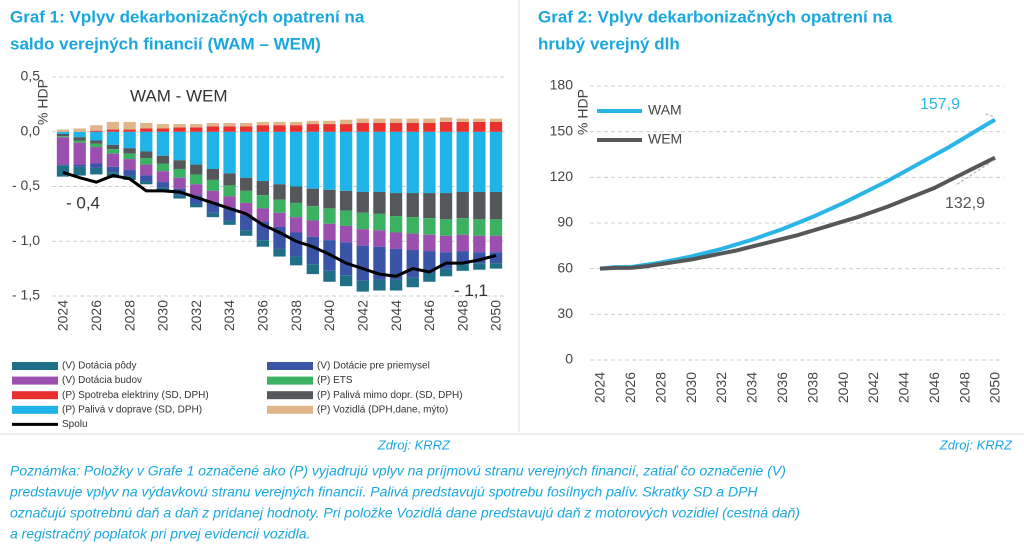 This screenshot has height=557, width=1024. Describe the element at coordinates (296, 315) in the screenshot. I see `x-tick-label: 2038` at that location.